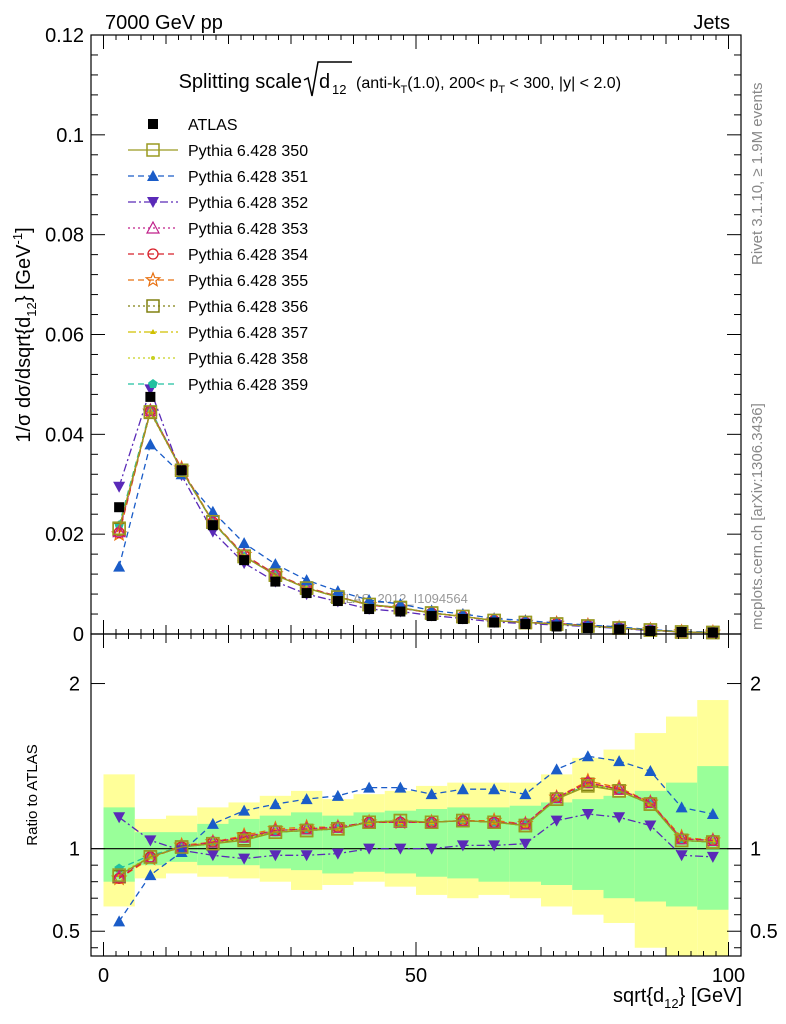 Image resolution: width=786 pixels, height=1024 pixels. Describe the element at coordinates (153, 175) in the screenshot. I see `legend-marker-p351-shape` at that location.